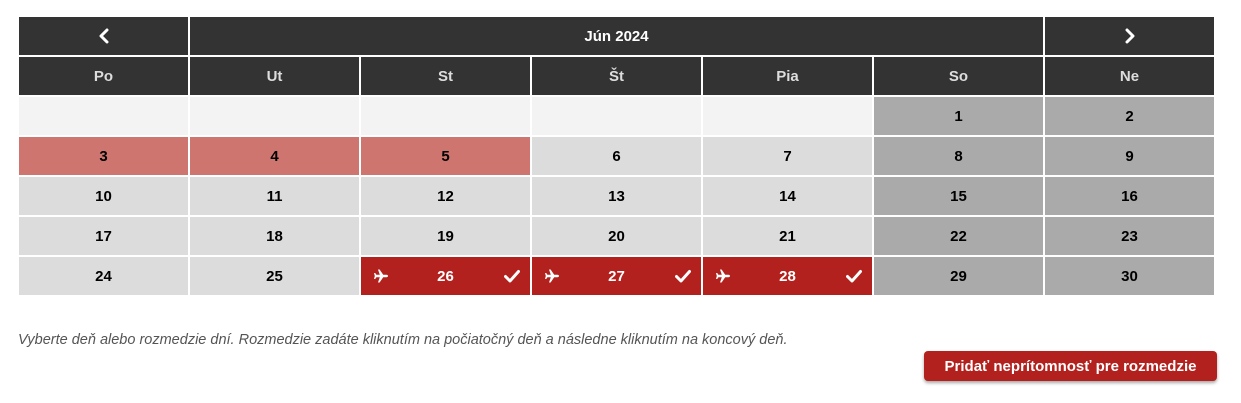  I want to click on calendar-day-15: 15, so click(958, 196).